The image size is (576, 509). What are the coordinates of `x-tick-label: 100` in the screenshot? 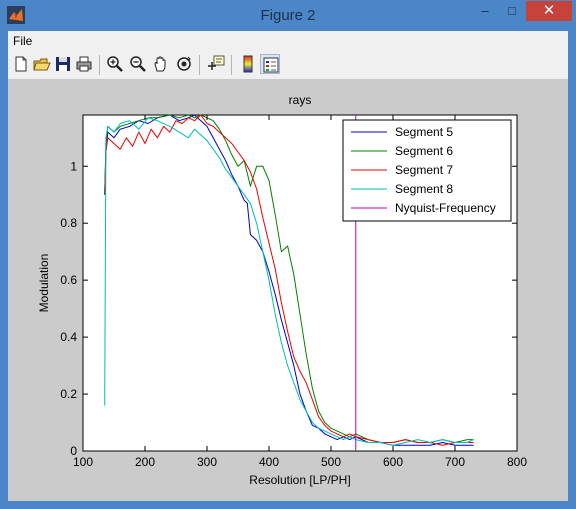 It's located at (83, 462).